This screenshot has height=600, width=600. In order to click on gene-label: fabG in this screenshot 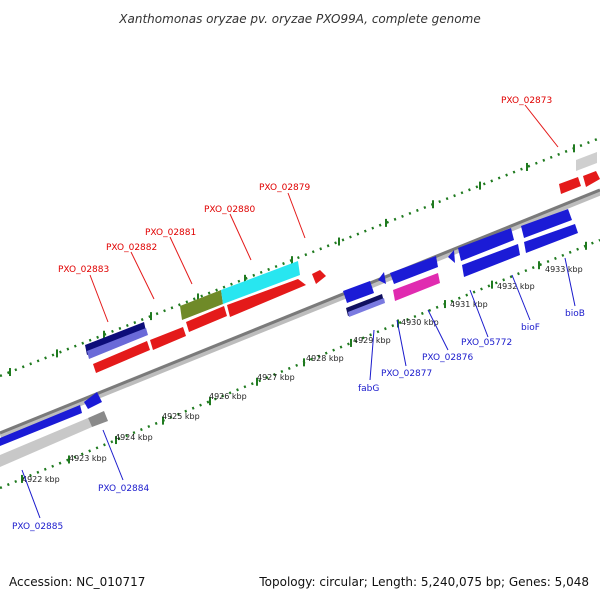, I will do `click(368, 389)`.